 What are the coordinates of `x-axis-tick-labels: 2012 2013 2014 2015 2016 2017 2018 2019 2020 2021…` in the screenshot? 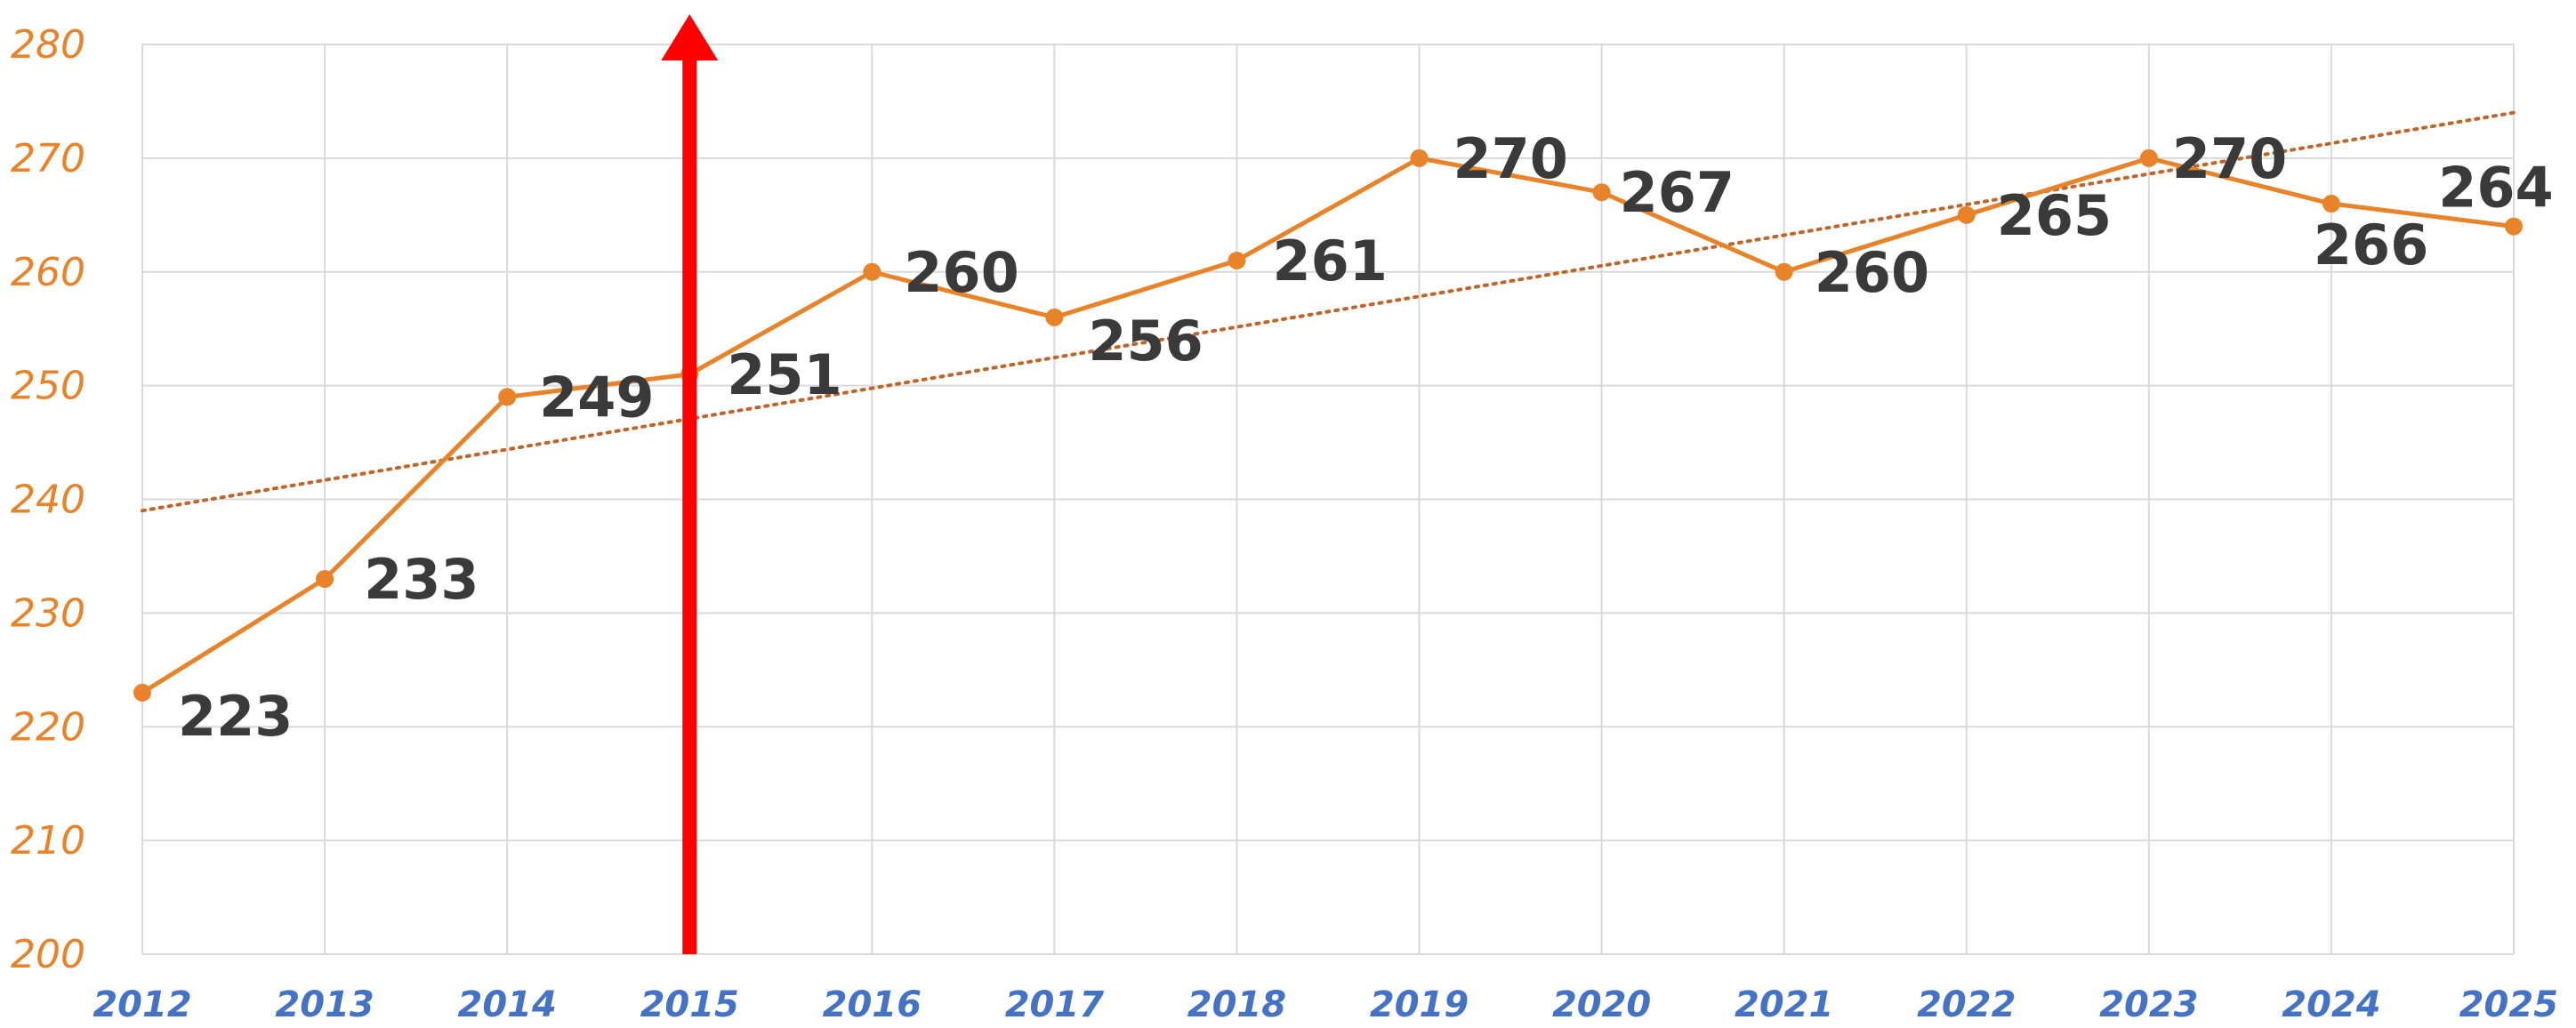 It's located at (1325, 1004).